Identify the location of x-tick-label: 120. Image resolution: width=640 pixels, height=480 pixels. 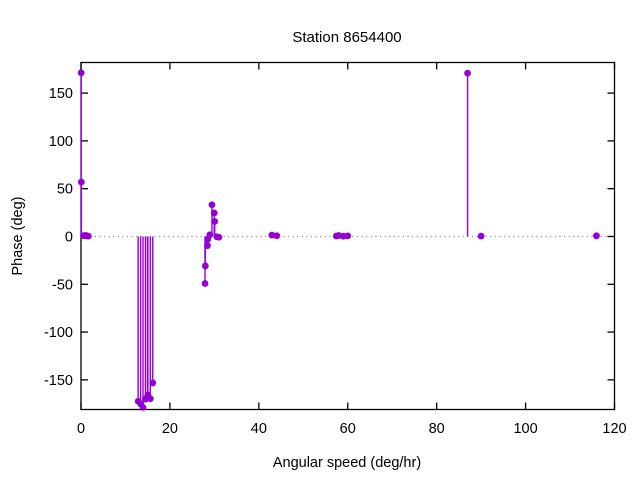
(614, 429).